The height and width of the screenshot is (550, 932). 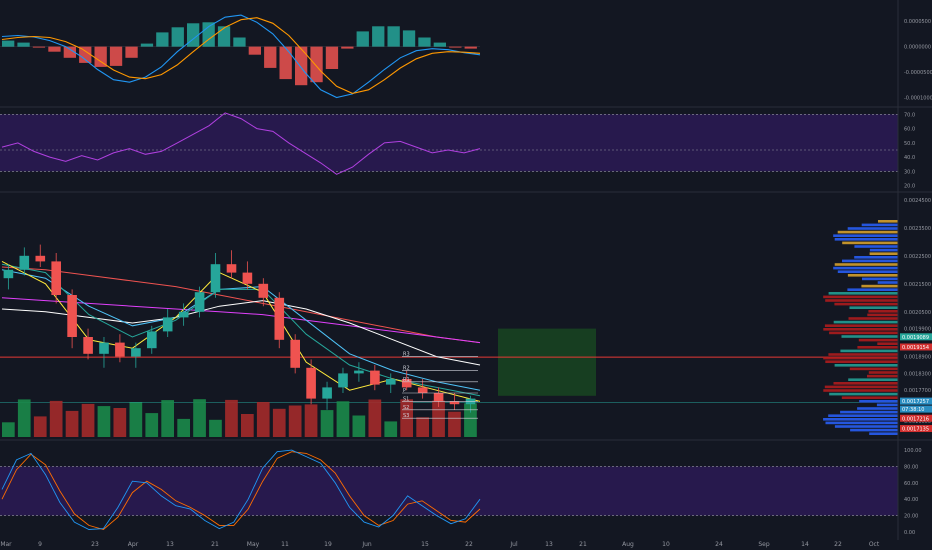 I want to click on time-axis-label: Aug, so click(x=628, y=544).